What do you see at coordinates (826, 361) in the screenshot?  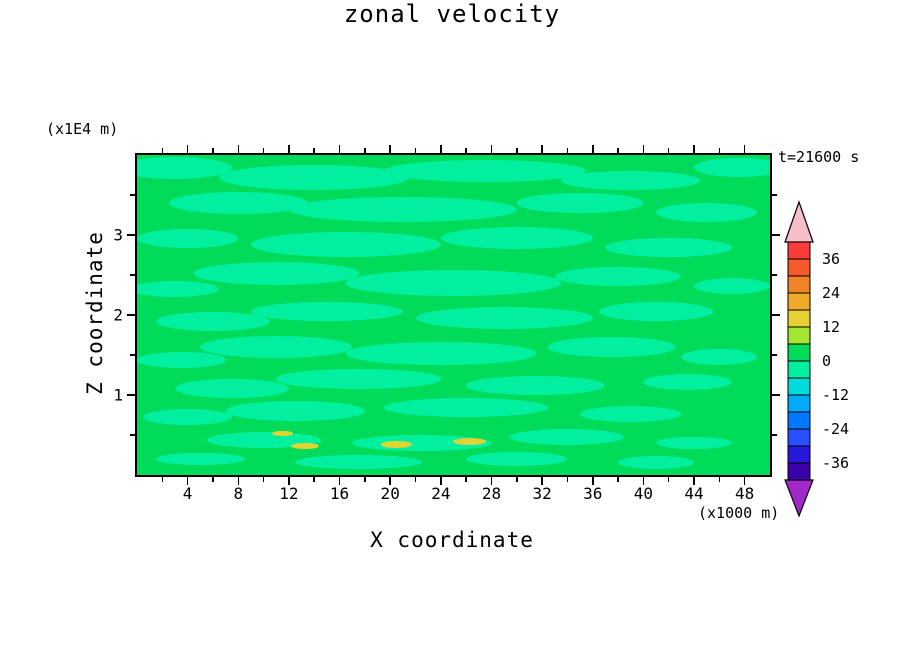 I see `colorbar-label: 0` at bounding box center [826, 361].